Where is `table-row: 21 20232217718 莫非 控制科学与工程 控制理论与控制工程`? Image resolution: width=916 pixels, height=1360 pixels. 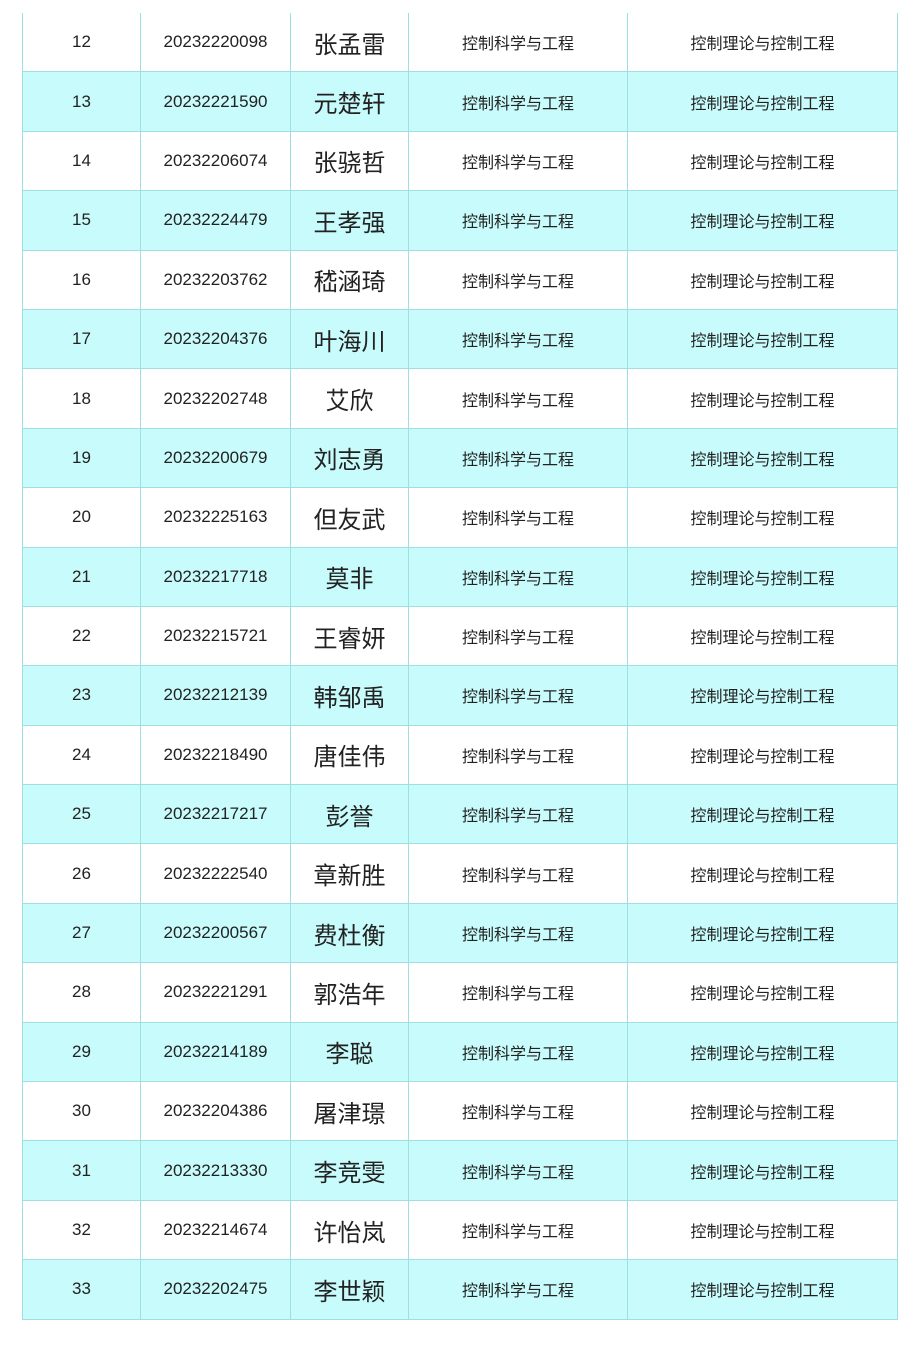
table-row: 21 20232217718 莫非 控制科学与工程 控制理论与控制工程 is located at coordinates (460, 576).